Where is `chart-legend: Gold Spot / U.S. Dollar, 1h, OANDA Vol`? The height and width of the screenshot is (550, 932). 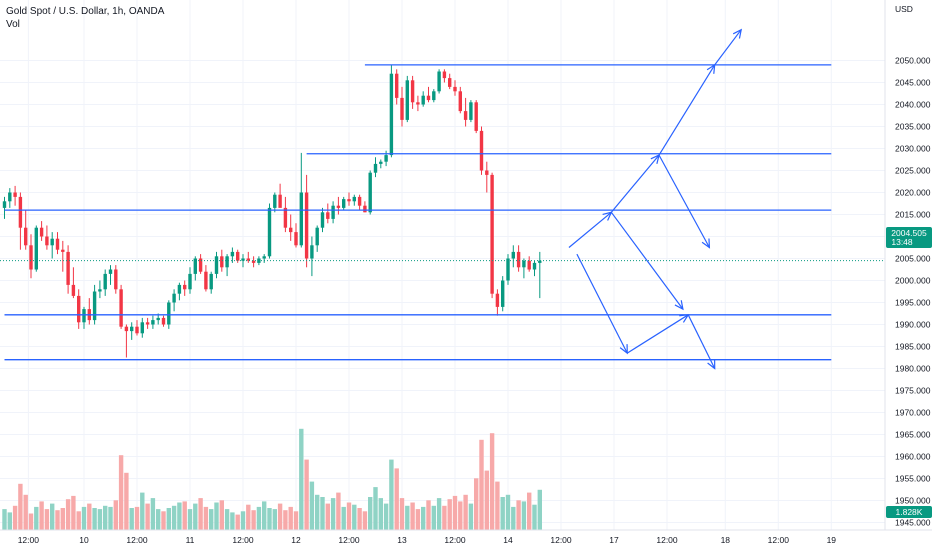
chart-legend: Gold Spot / U.S. Dollar, 1h, OANDA Vol is located at coordinates (85, 18).